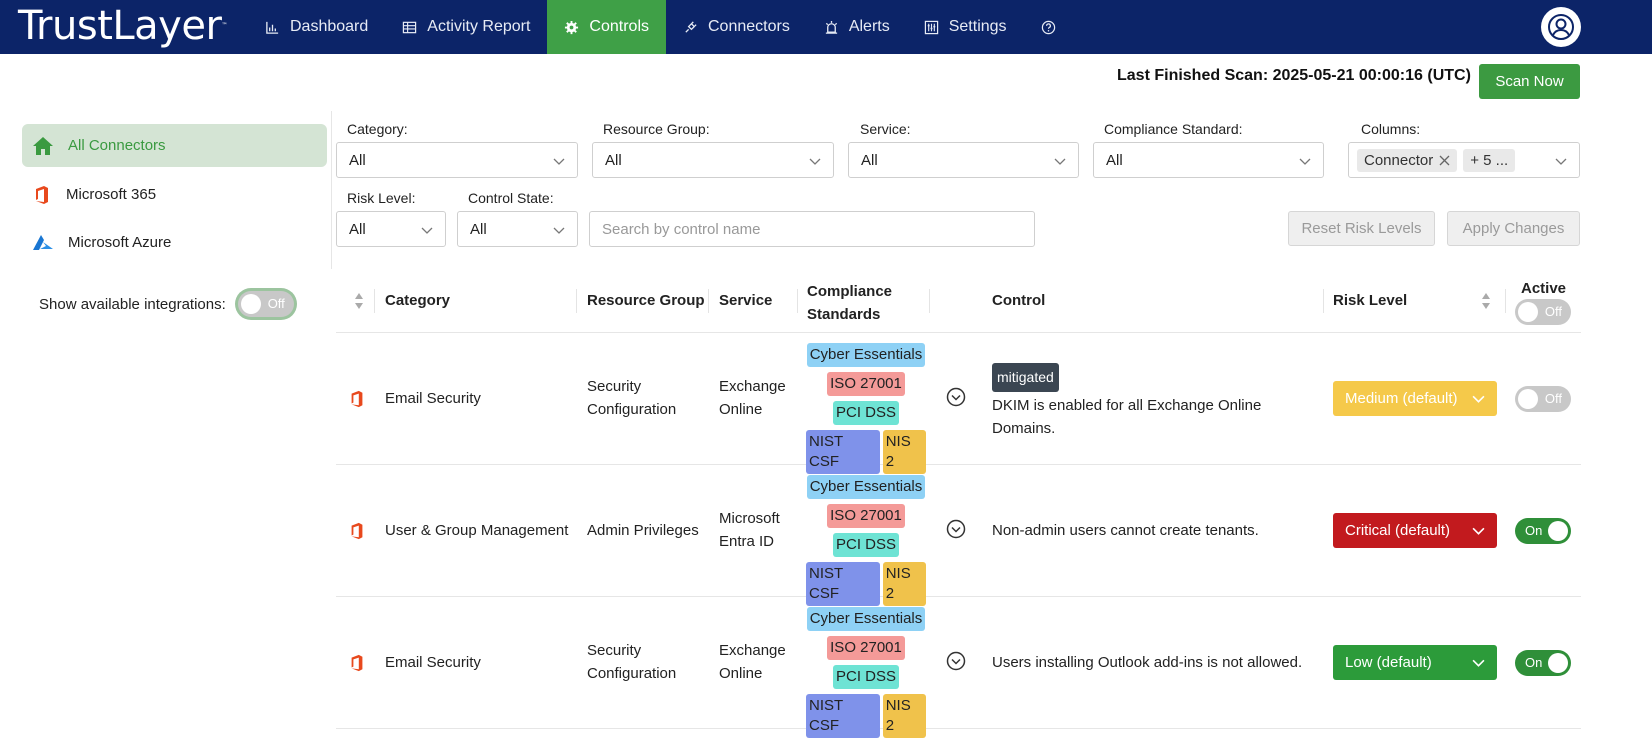 The height and width of the screenshot is (738, 1652). I want to click on cell-category: Email Security, so click(433, 662).